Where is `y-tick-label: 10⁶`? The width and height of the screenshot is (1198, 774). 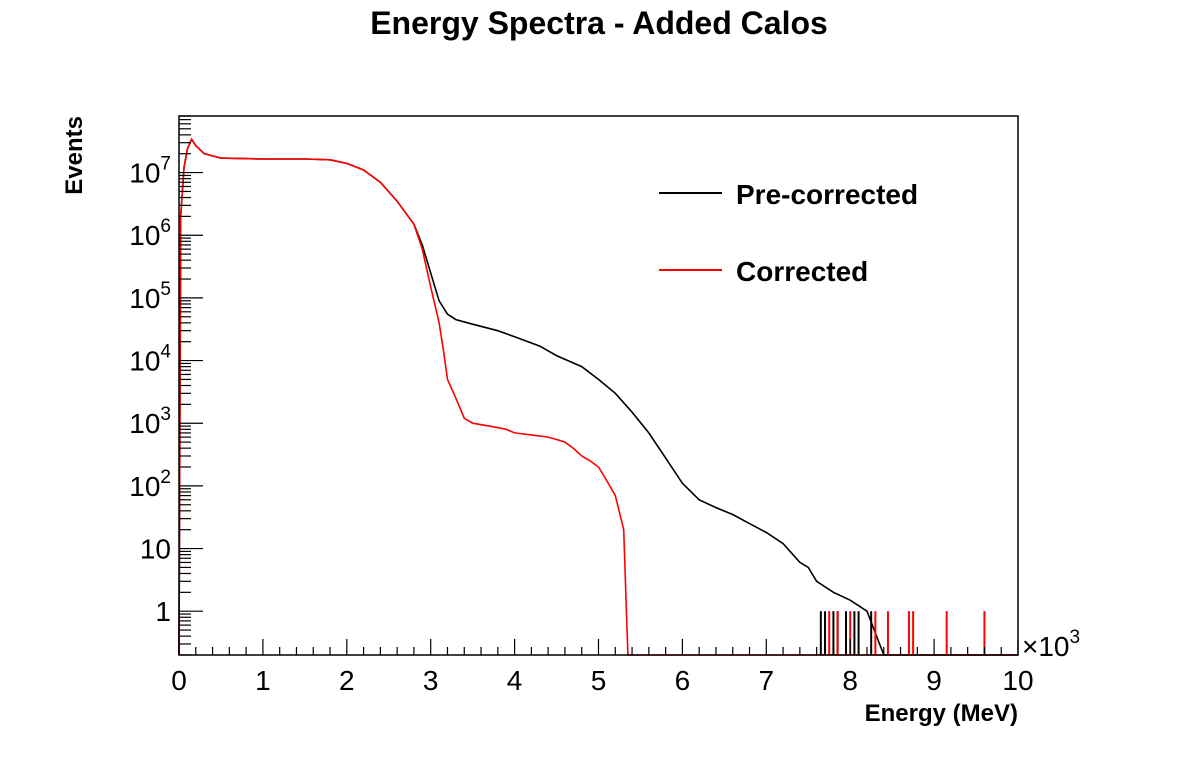 y-tick-label: 10⁶ is located at coordinates (150, 233).